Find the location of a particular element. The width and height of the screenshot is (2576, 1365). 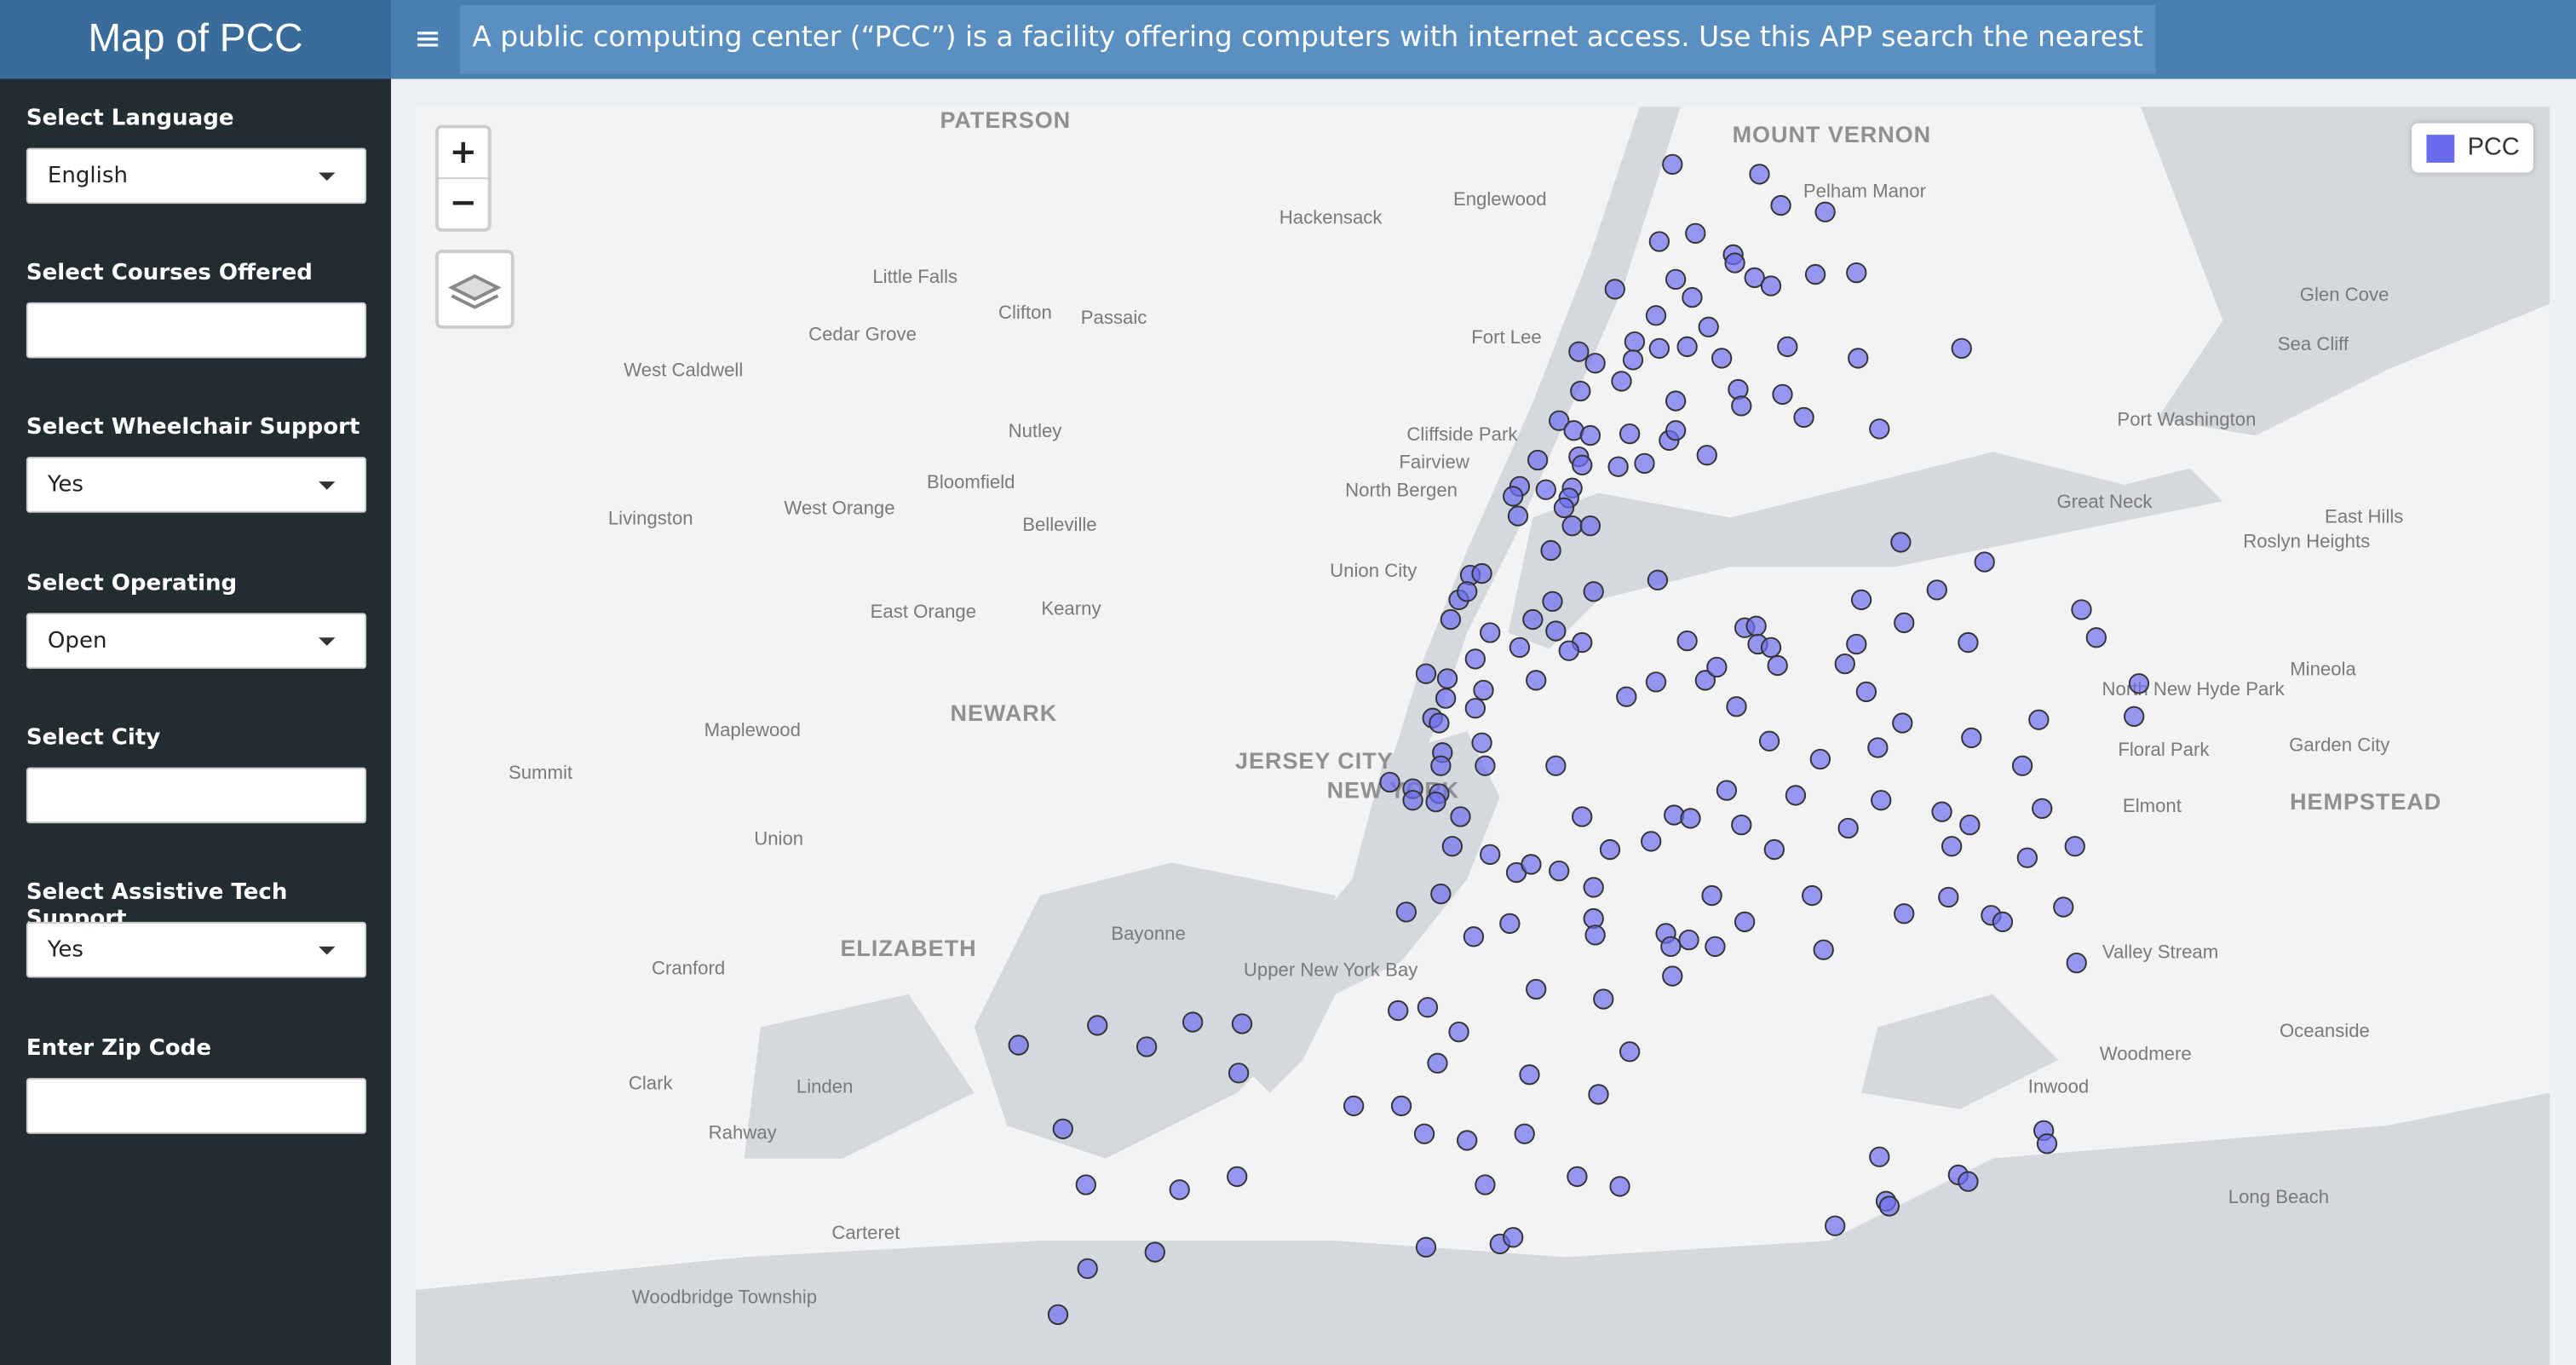

zoom-in: + is located at coordinates (463, 154).